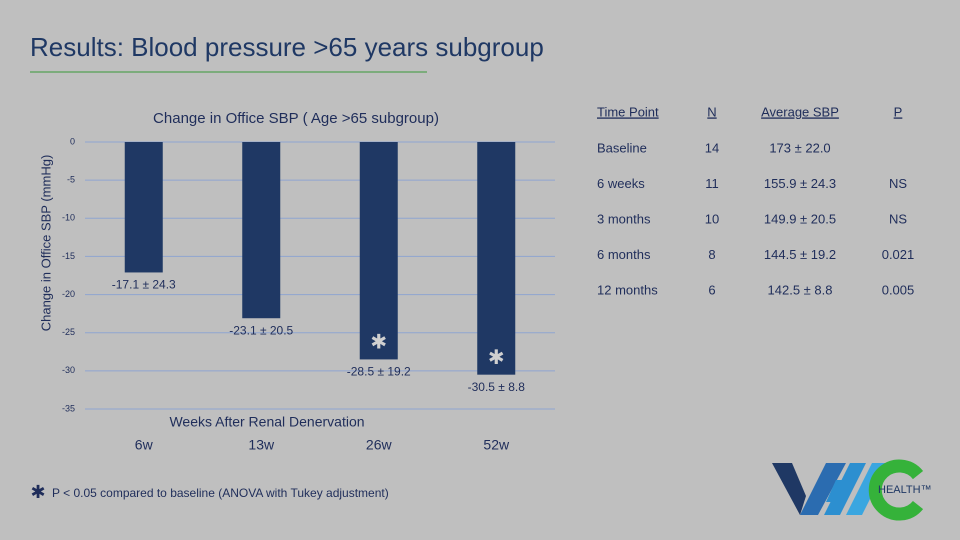  What do you see at coordinates (800, 111) in the screenshot?
I see `table-header: Average SBP` at bounding box center [800, 111].